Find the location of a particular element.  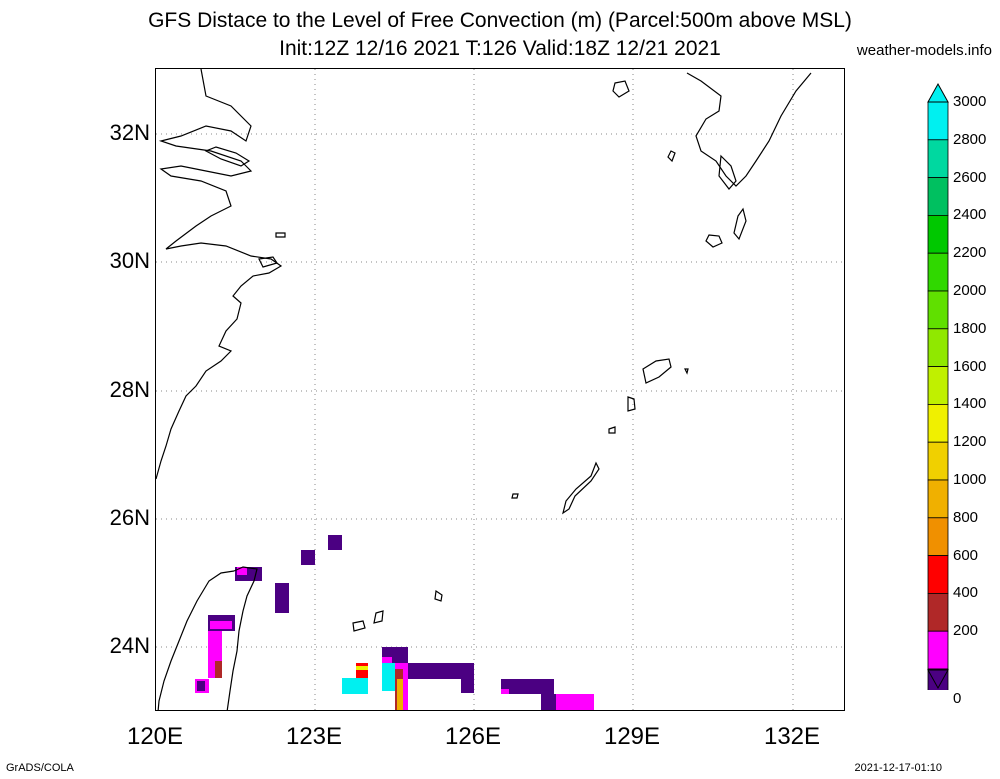

lon-label-129e: 129E is located at coordinates (632, 736).